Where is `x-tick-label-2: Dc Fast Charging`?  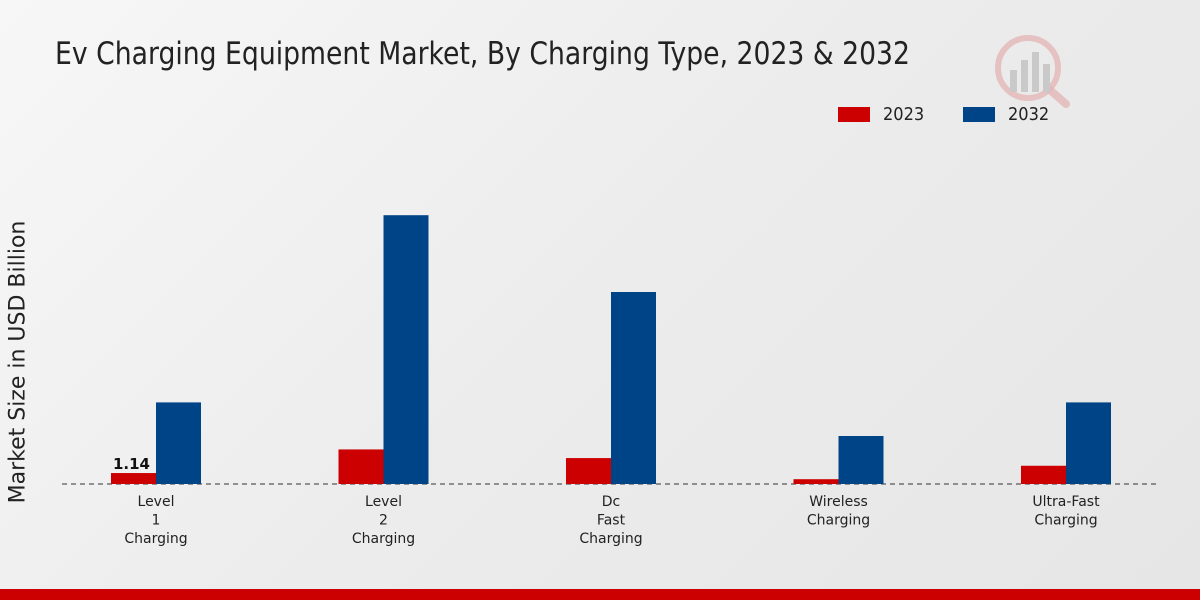
x-tick-label-2: Dc Fast Charging is located at coordinates (610, 520).